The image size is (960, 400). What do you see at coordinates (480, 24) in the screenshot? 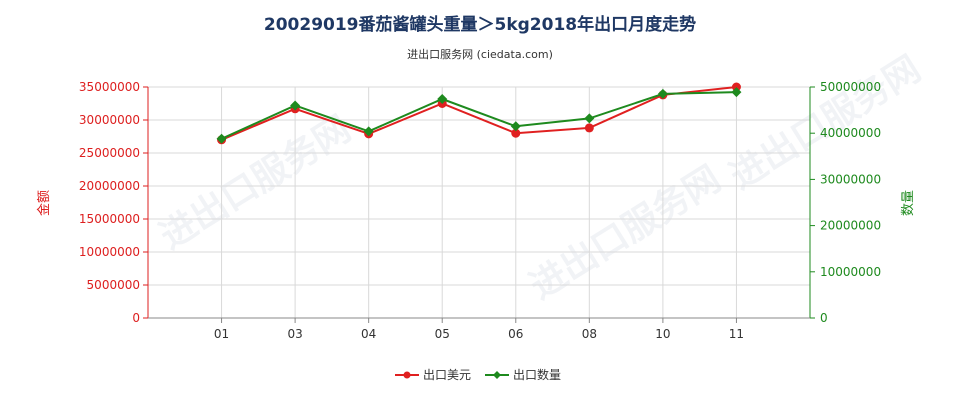
I see `chart-title: 20029019番茄酱罐头重量＞5kg2018年出口月度走势` at bounding box center [480, 24].